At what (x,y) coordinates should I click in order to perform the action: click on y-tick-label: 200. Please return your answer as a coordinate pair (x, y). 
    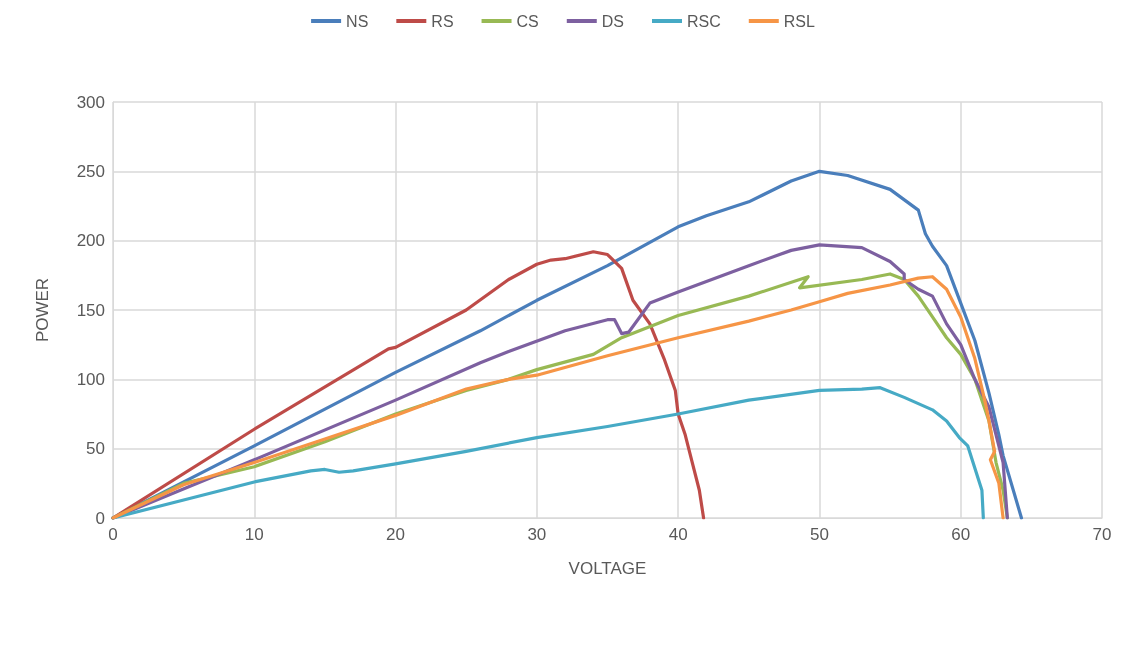
    Looking at the image, I should click on (90, 241).